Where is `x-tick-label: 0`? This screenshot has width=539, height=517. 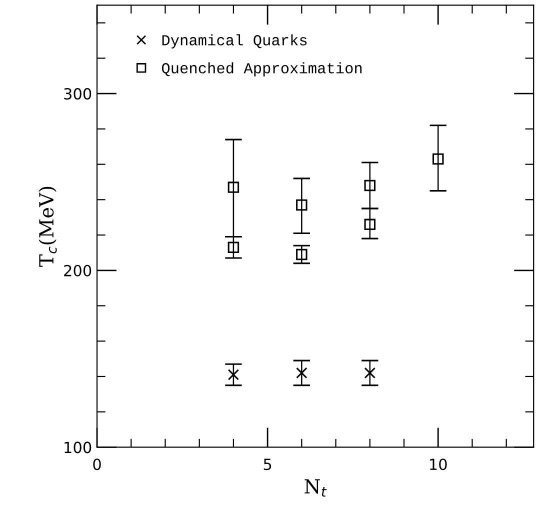
x-tick-label: 0 is located at coordinates (97, 464).